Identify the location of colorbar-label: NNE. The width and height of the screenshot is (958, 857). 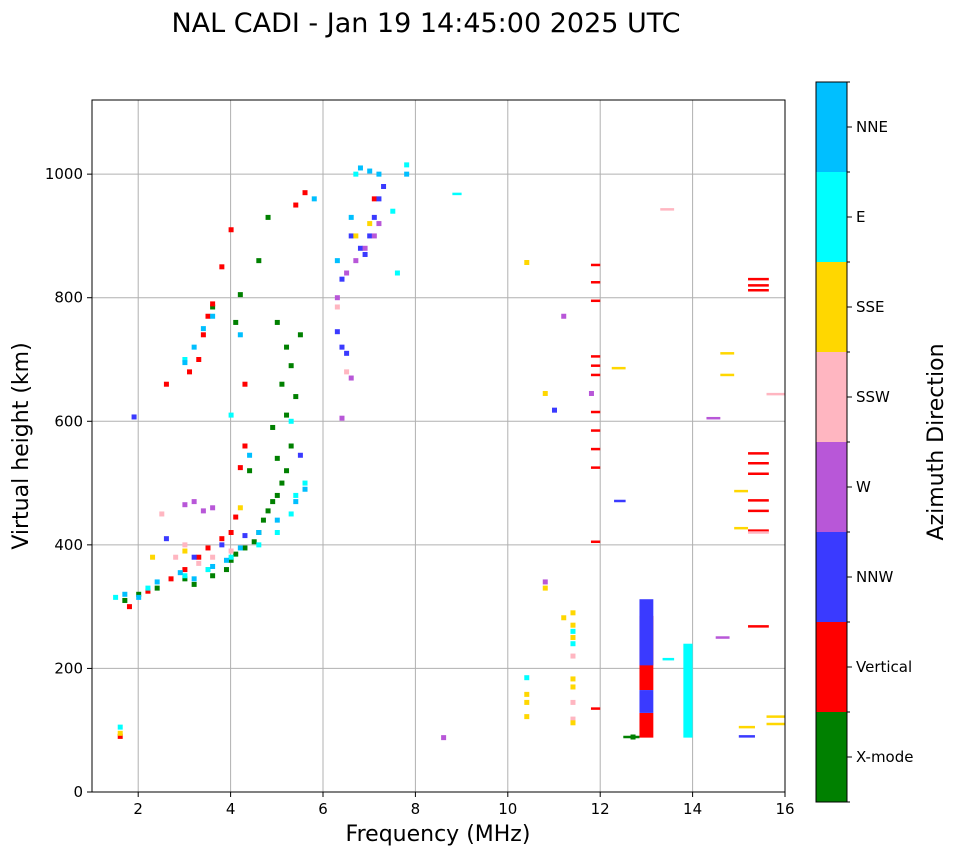
(872, 127).